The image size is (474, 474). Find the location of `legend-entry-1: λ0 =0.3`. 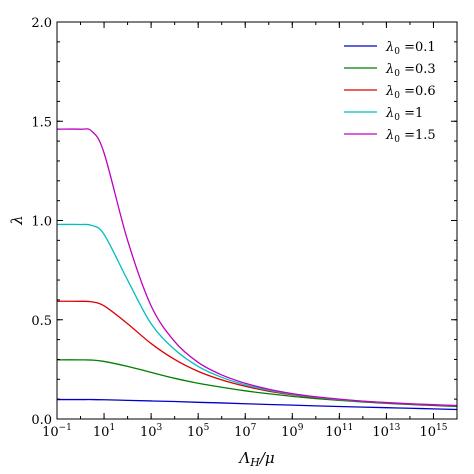

legend-entry-1: λ0 =0.3 is located at coordinates (410, 70).